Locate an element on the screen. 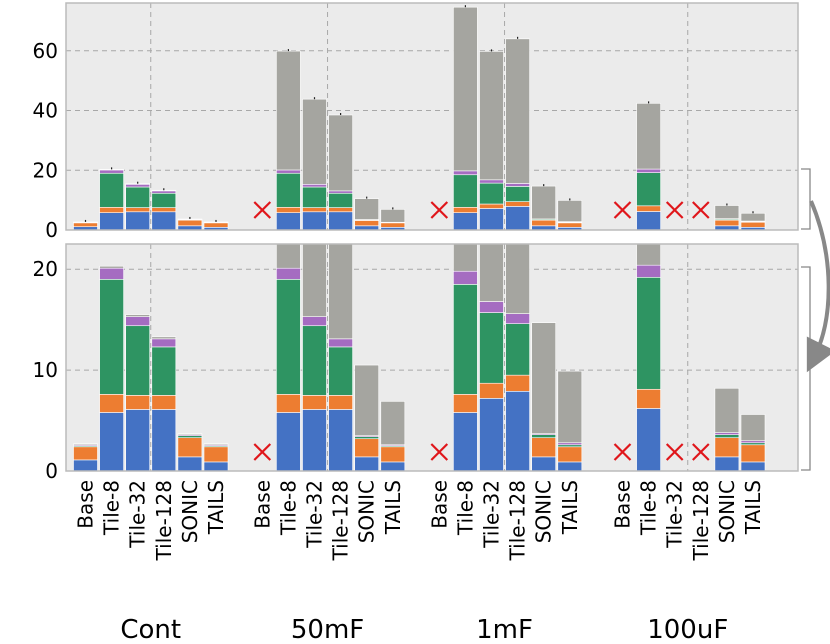 This screenshot has width=830, height=644. zoom-bracket-bottom is located at coordinates (806, 368).